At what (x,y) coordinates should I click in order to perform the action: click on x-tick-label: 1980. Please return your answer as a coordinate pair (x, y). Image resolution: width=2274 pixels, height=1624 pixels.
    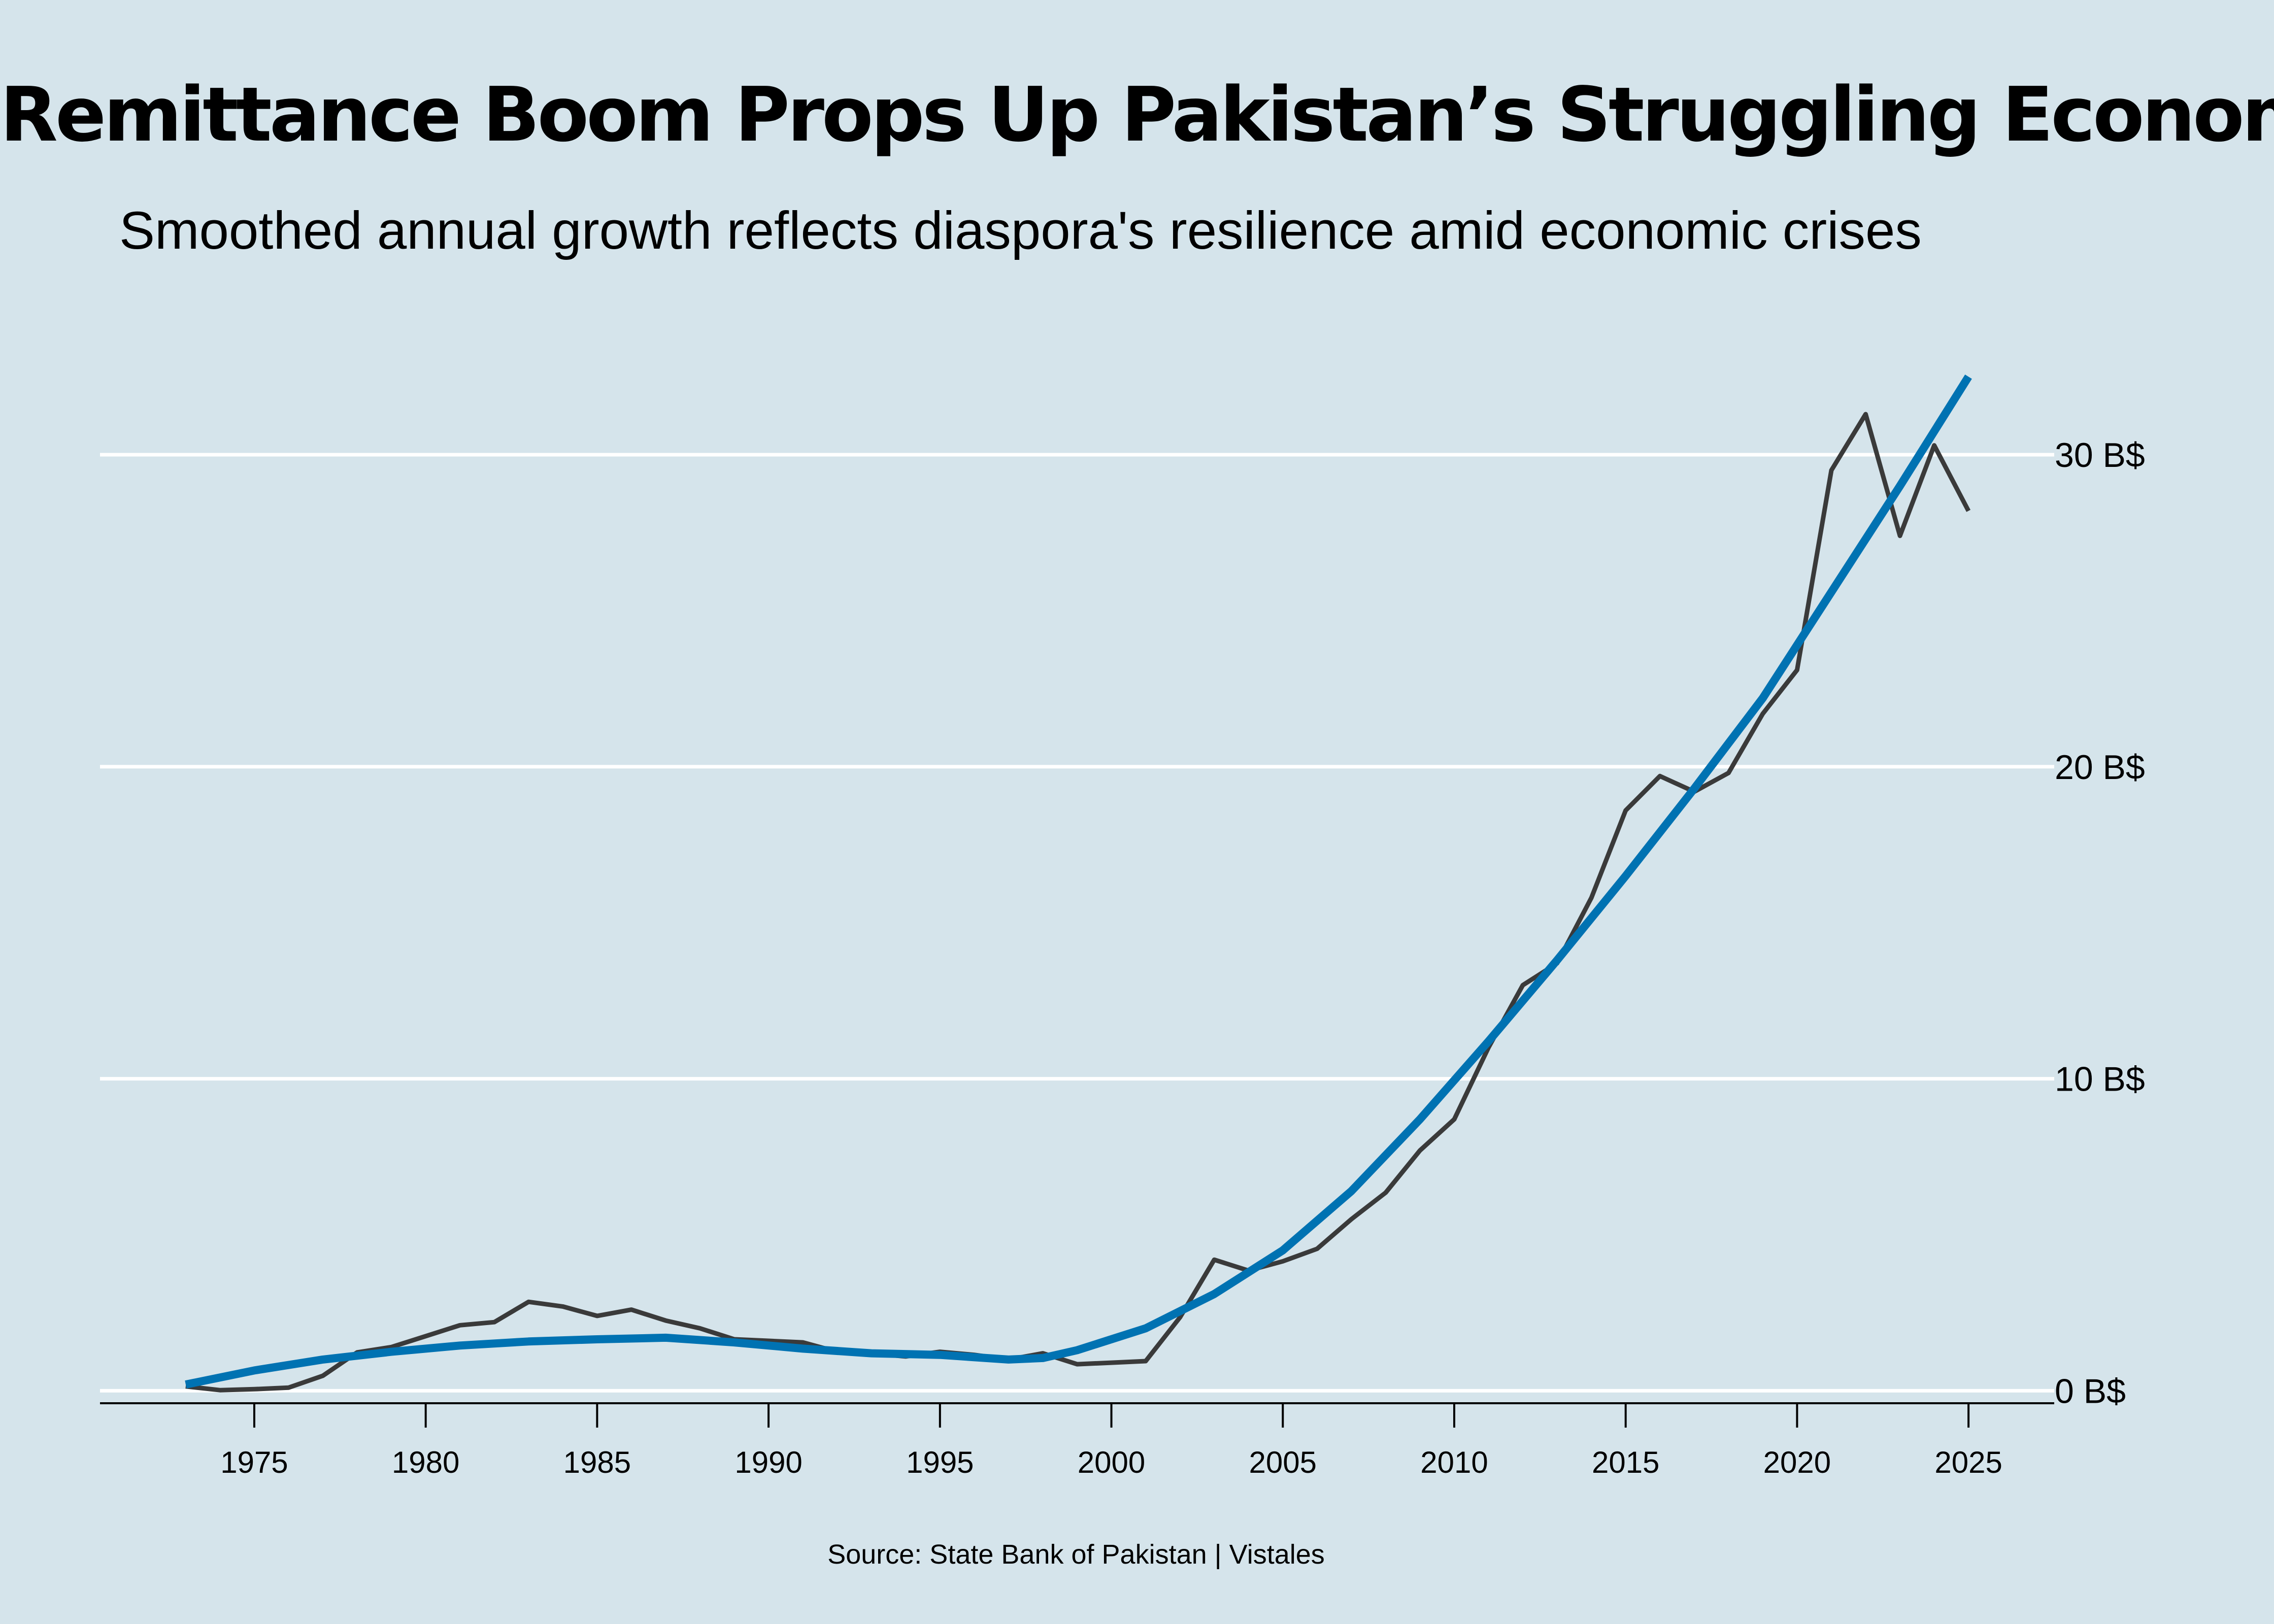
    Looking at the image, I should click on (426, 1462).